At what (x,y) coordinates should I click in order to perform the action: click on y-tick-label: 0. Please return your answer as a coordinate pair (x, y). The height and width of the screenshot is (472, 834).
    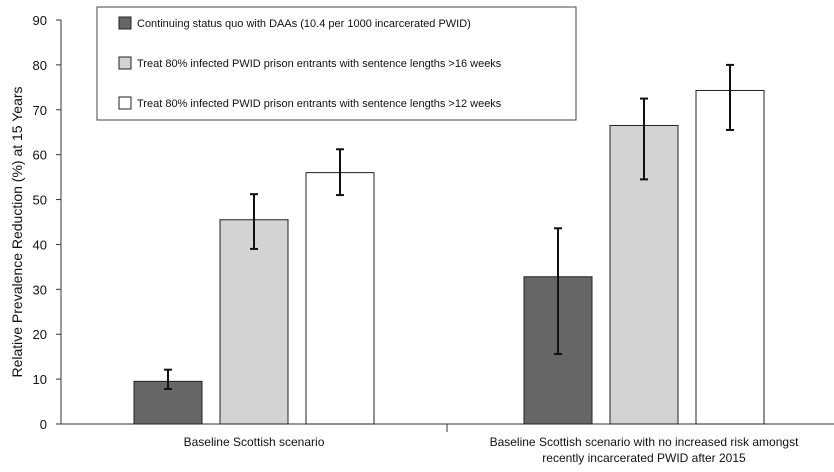
    Looking at the image, I should click on (43, 424).